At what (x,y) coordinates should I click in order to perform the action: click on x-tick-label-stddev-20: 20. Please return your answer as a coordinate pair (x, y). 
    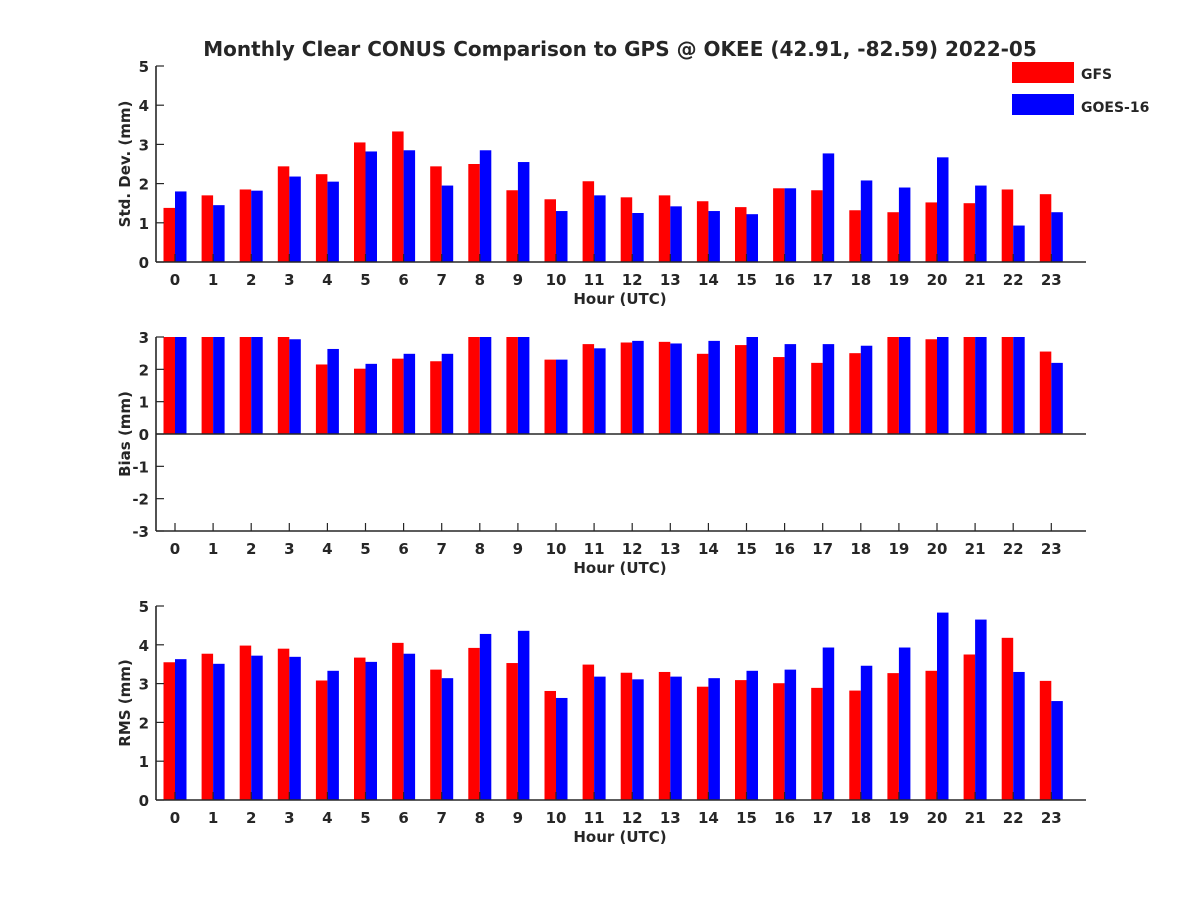
    Looking at the image, I should click on (937, 280).